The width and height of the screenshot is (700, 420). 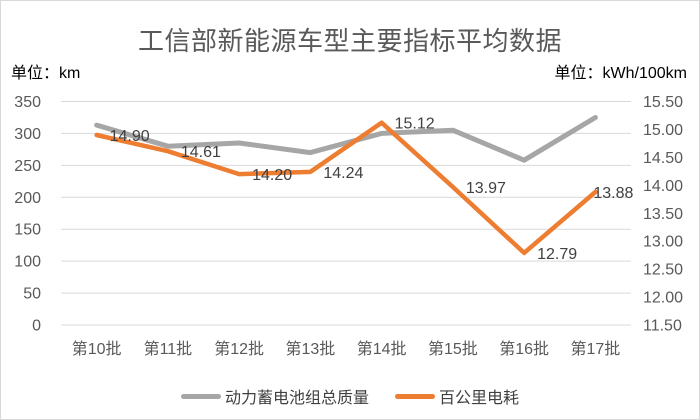 What do you see at coordinates (27, 230) in the screenshot?
I see `left-axis-tick: 150` at bounding box center [27, 230].